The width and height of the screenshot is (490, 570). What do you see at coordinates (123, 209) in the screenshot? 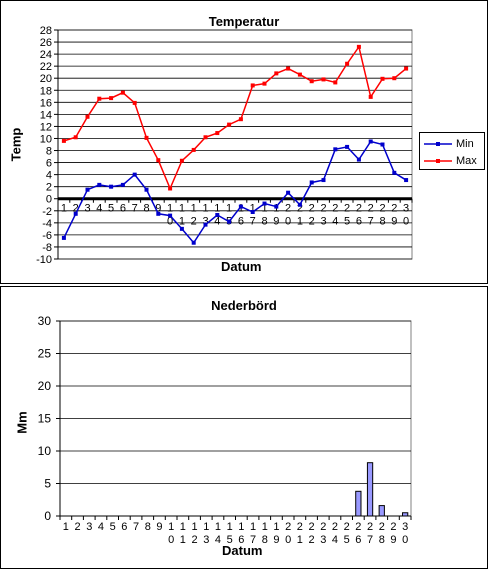
I see `temperature-x-tick-label-5: 6` at bounding box center [123, 209].